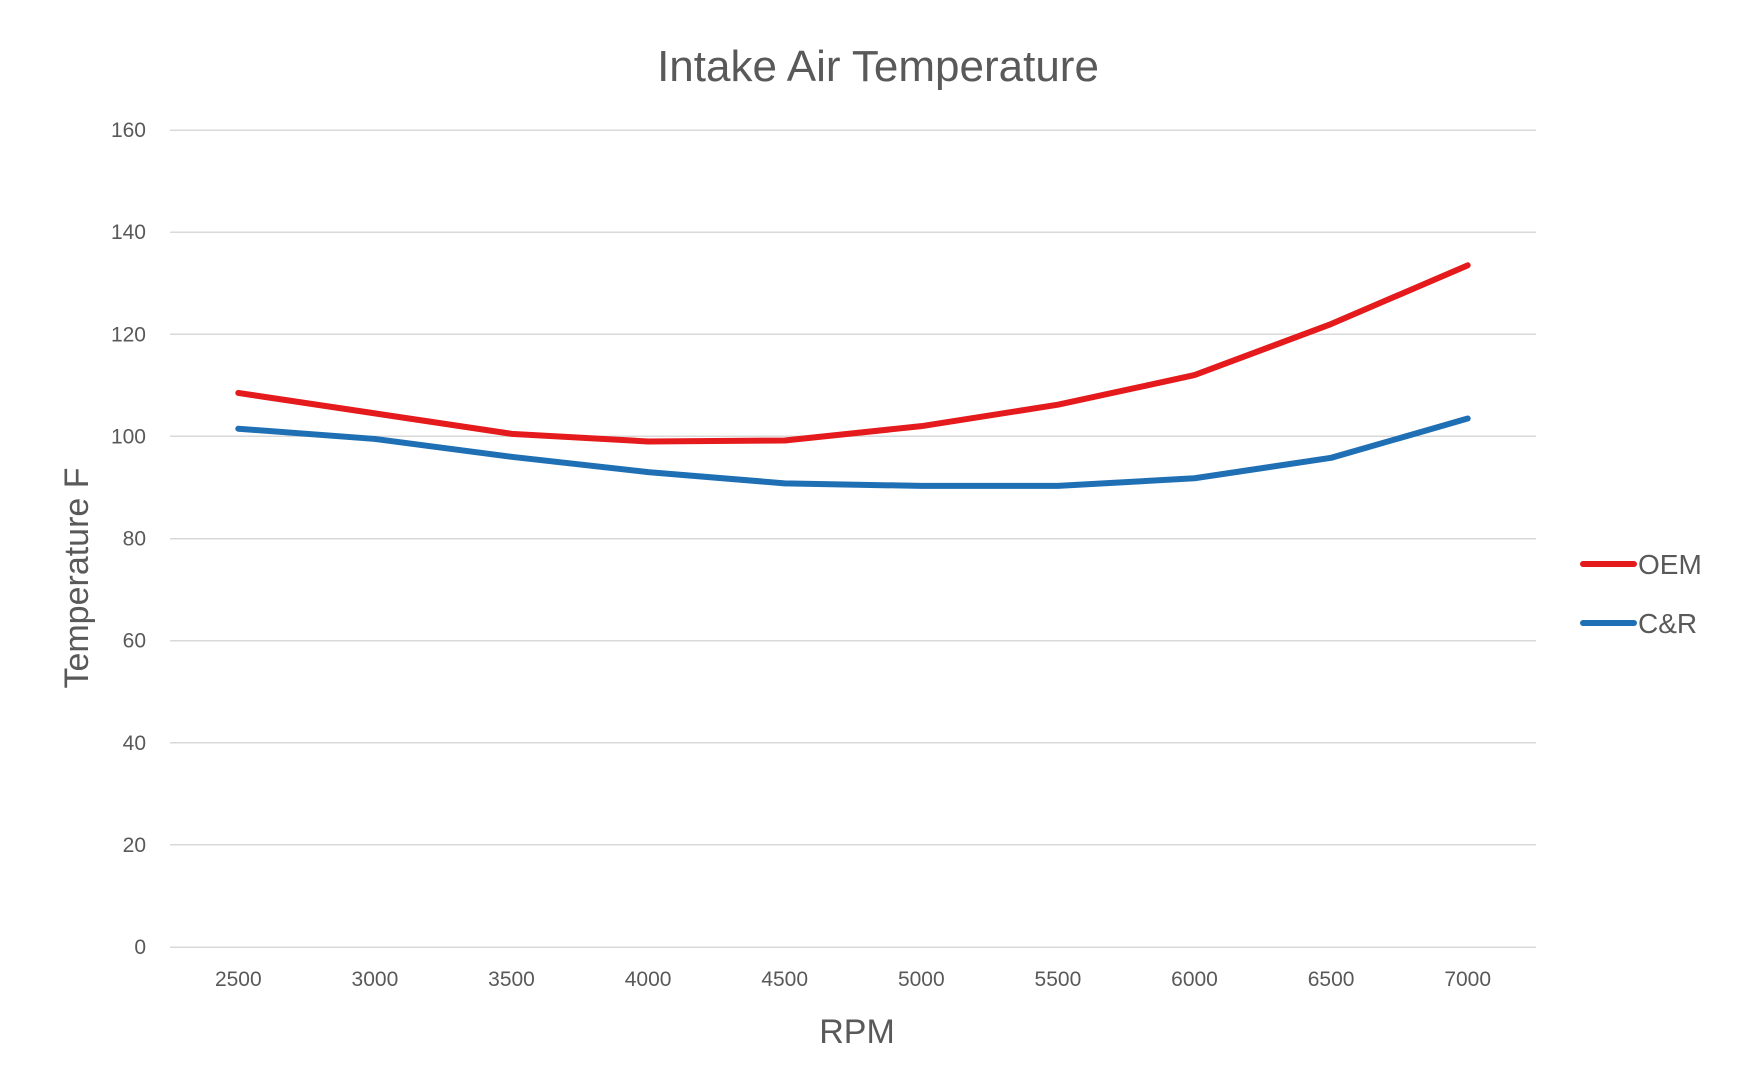 Image resolution: width=1761 pixels, height=1072 pixels. I want to click on y-tick-label-60: 60, so click(134, 641).